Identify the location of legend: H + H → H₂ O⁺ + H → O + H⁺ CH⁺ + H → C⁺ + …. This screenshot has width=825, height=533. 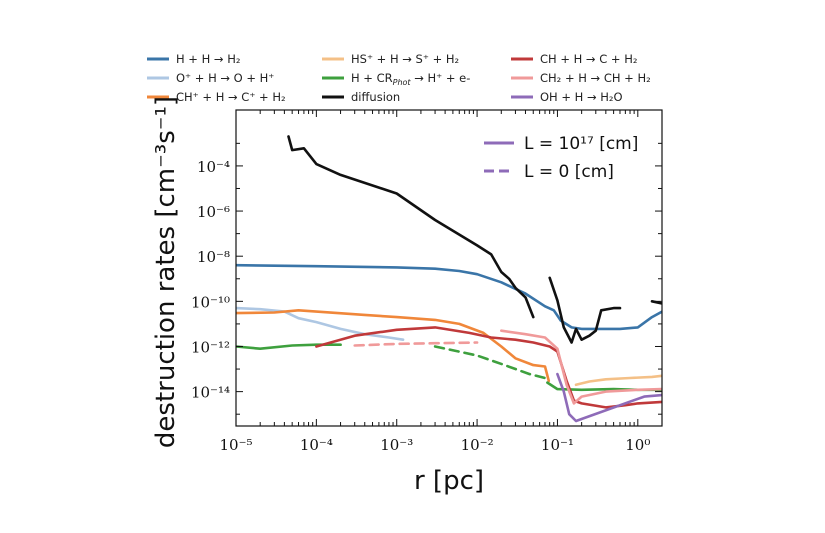
(399, 78).